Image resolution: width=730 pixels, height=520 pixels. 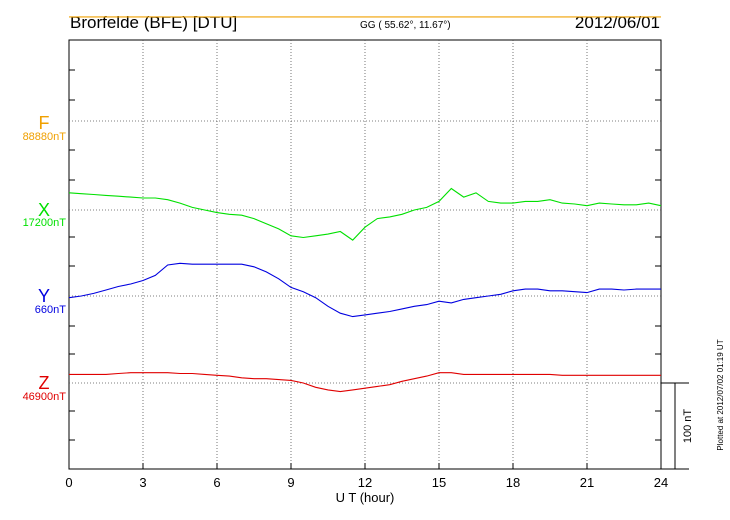 What do you see at coordinates (365, 497) in the screenshot?
I see `x-axis-label: U T (hour)` at bounding box center [365, 497].